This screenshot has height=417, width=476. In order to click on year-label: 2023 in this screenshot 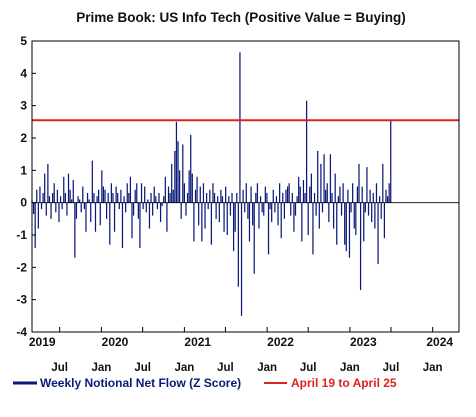, I will do `click(363, 342)`.